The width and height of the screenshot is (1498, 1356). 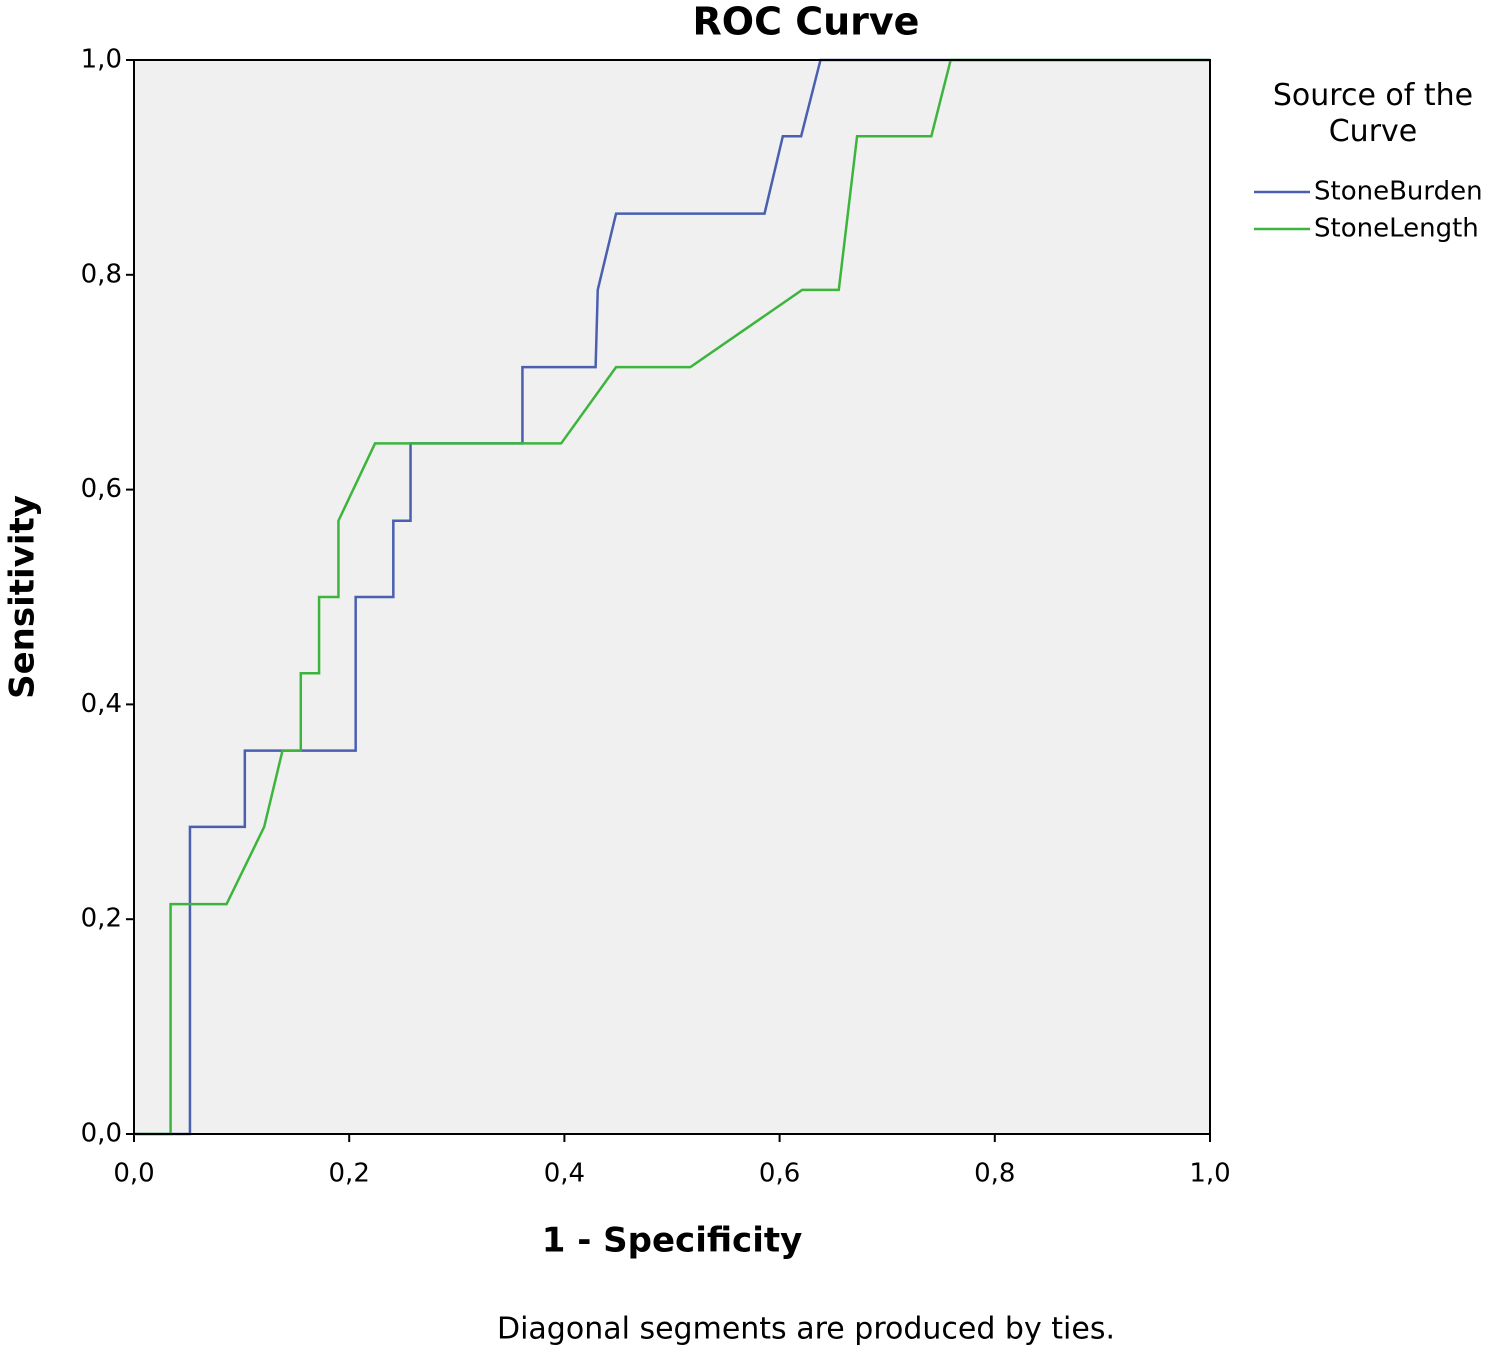 What do you see at coordinates (1398, 192) in the screenshot?
I see `legend-label: StoneBurden` at bounding box center [1398, 192].